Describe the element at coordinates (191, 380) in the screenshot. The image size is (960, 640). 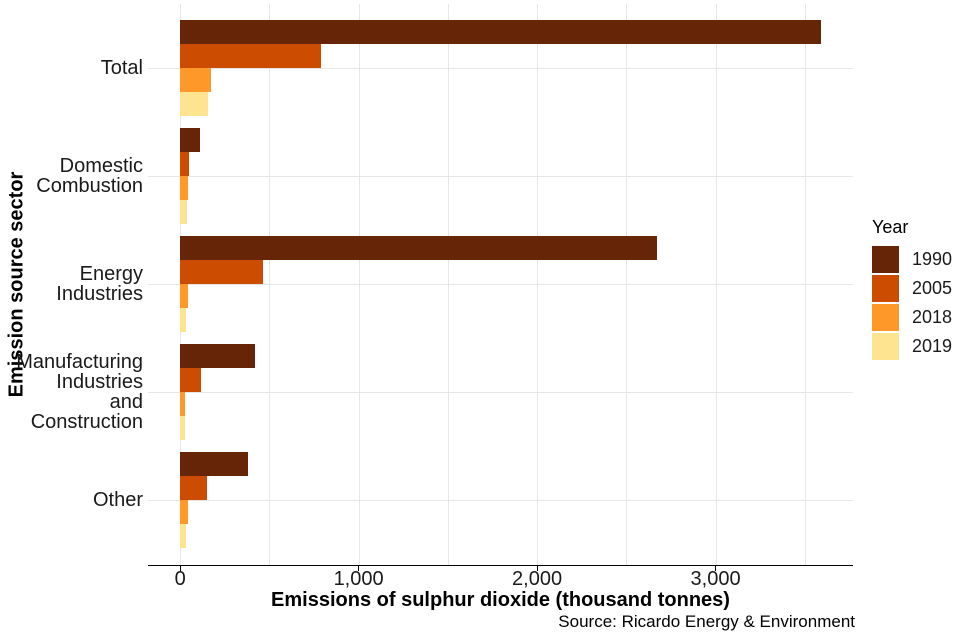
I see `bar-manufacturing-industries-and-construction-2005` at that location.